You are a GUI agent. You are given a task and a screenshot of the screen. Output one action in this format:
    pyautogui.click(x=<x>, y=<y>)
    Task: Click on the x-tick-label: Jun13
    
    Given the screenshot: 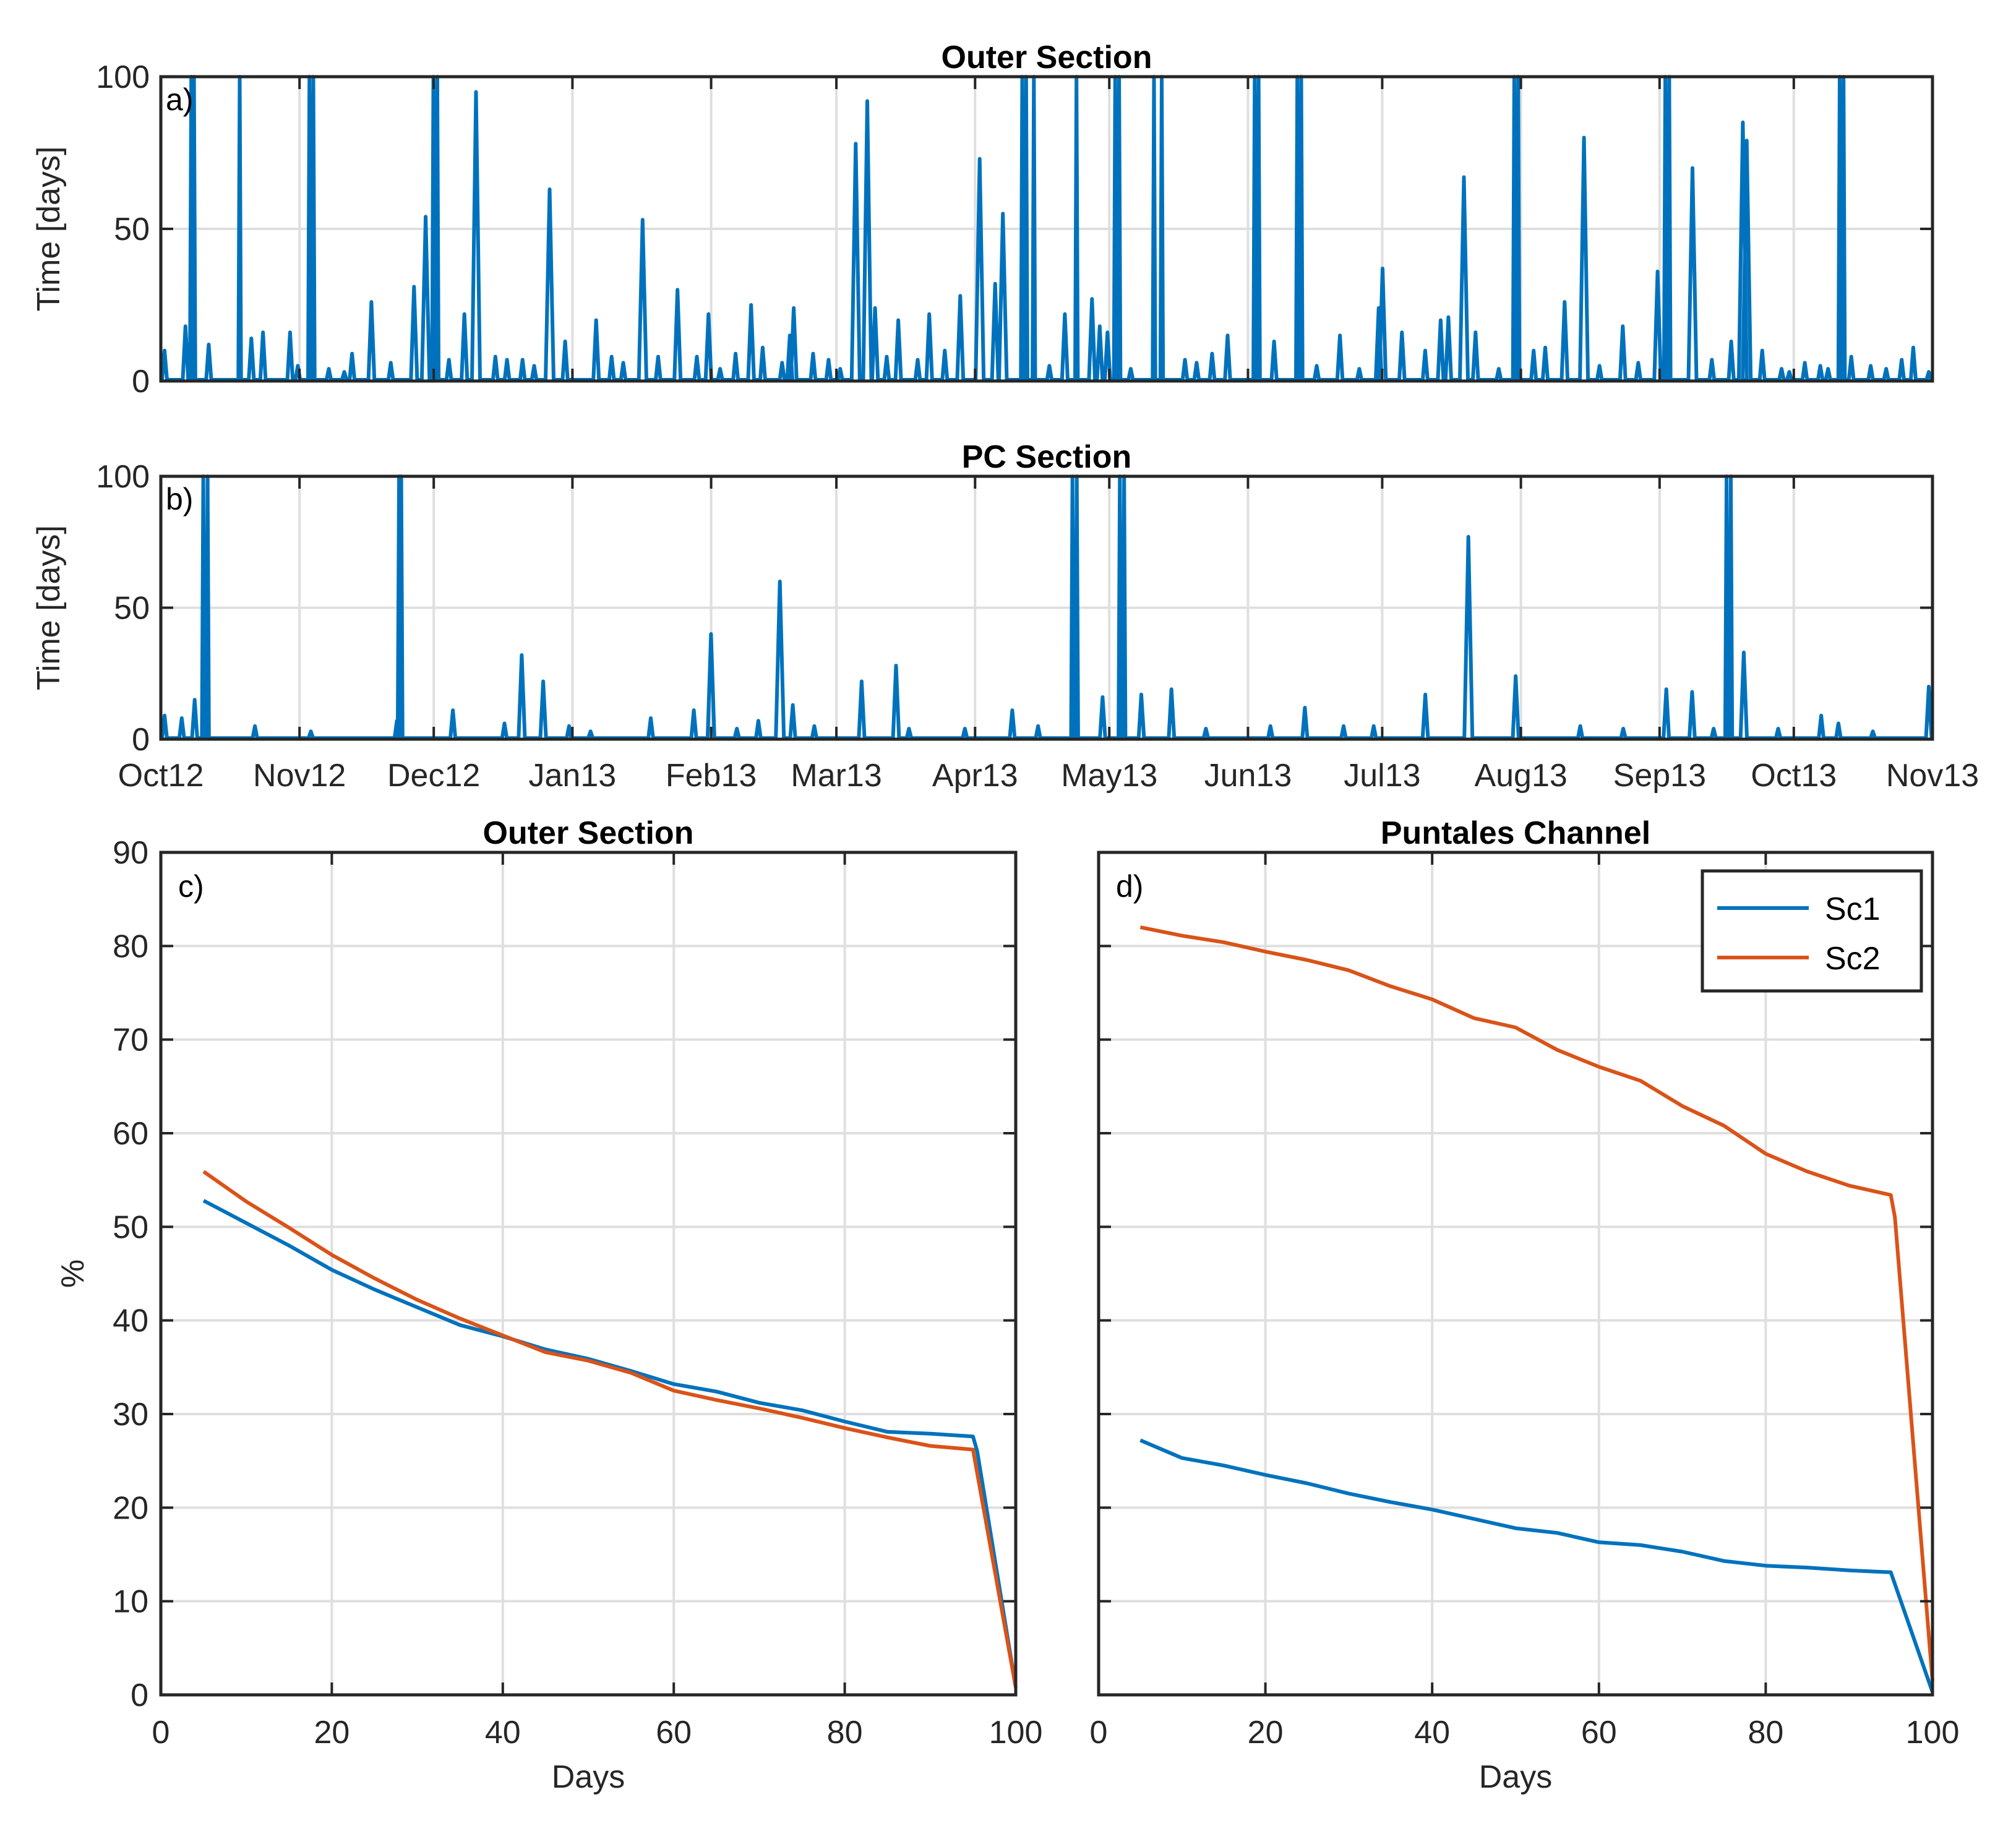 What is the action you would take?
    pyautogui.click(x=1248, y=776)
    